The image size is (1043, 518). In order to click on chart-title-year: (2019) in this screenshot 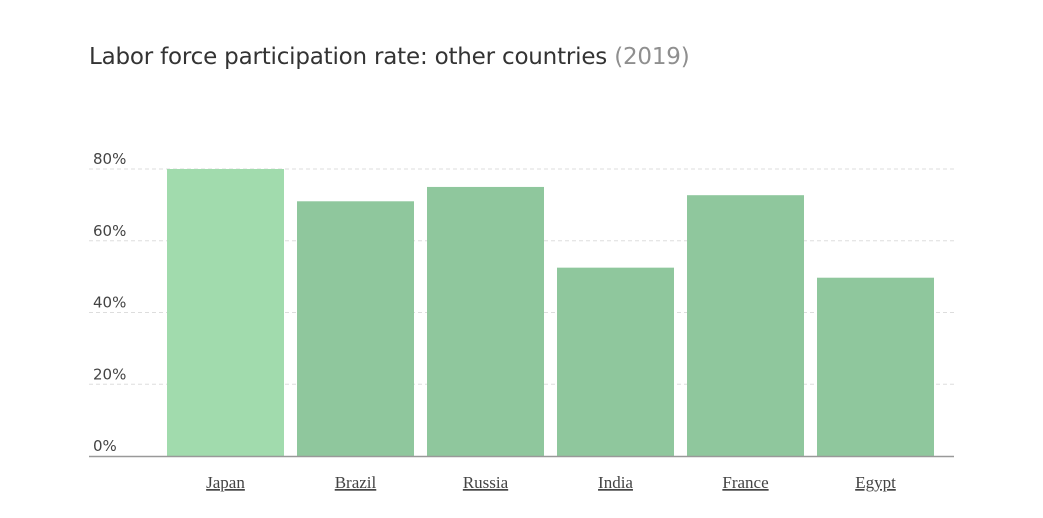, I will do `click(652, 57)`.